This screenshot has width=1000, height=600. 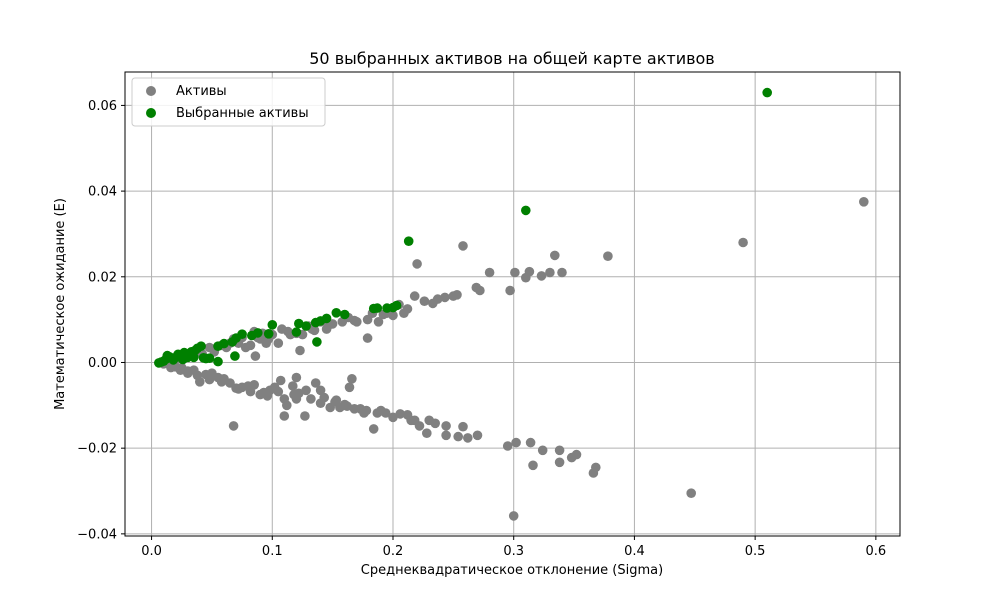 I want to click on legend-label-selected-assets: Выбранные активы, so click(x=242, y=113).